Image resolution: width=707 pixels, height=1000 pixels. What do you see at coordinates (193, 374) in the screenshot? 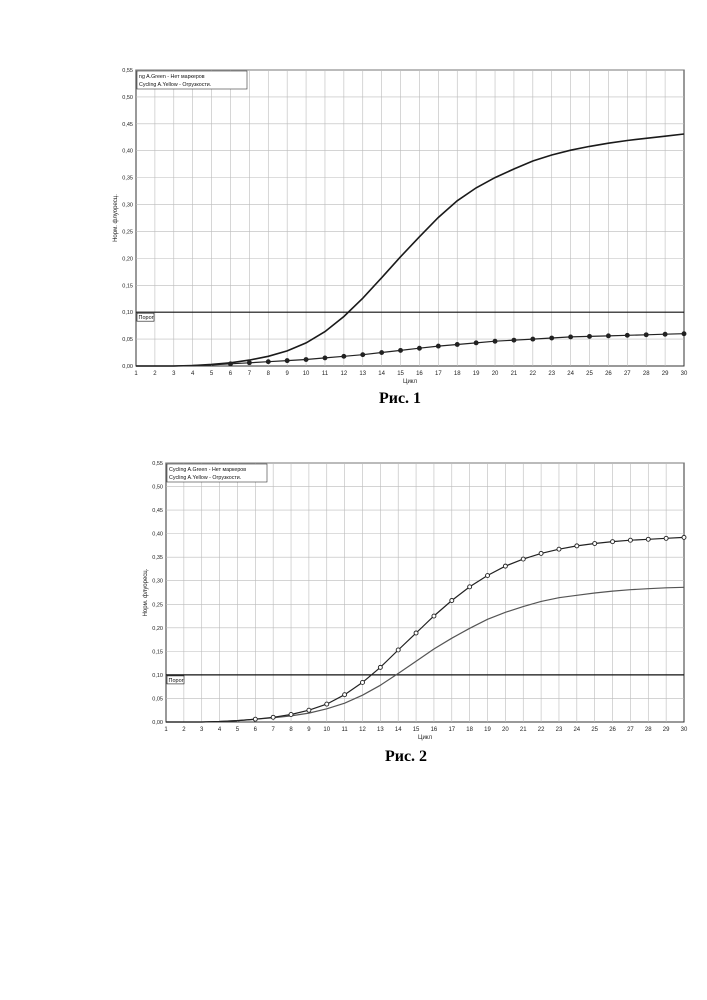
I see `x-tick-label: 4` at bounding box center [193, 374].